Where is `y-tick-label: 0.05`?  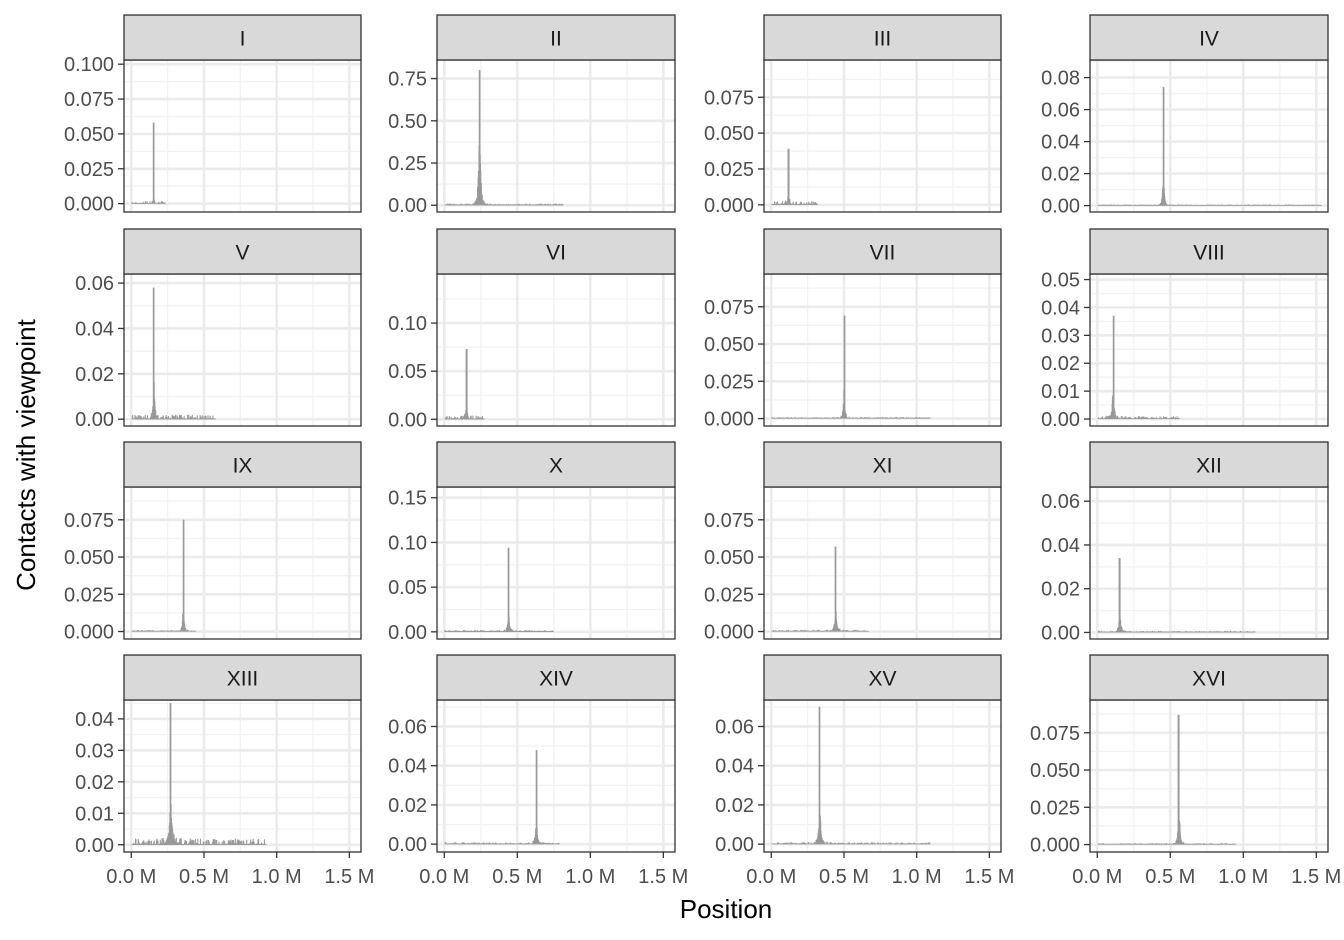
y-tick-label: 0.05 is located at coordinates (407, 372).